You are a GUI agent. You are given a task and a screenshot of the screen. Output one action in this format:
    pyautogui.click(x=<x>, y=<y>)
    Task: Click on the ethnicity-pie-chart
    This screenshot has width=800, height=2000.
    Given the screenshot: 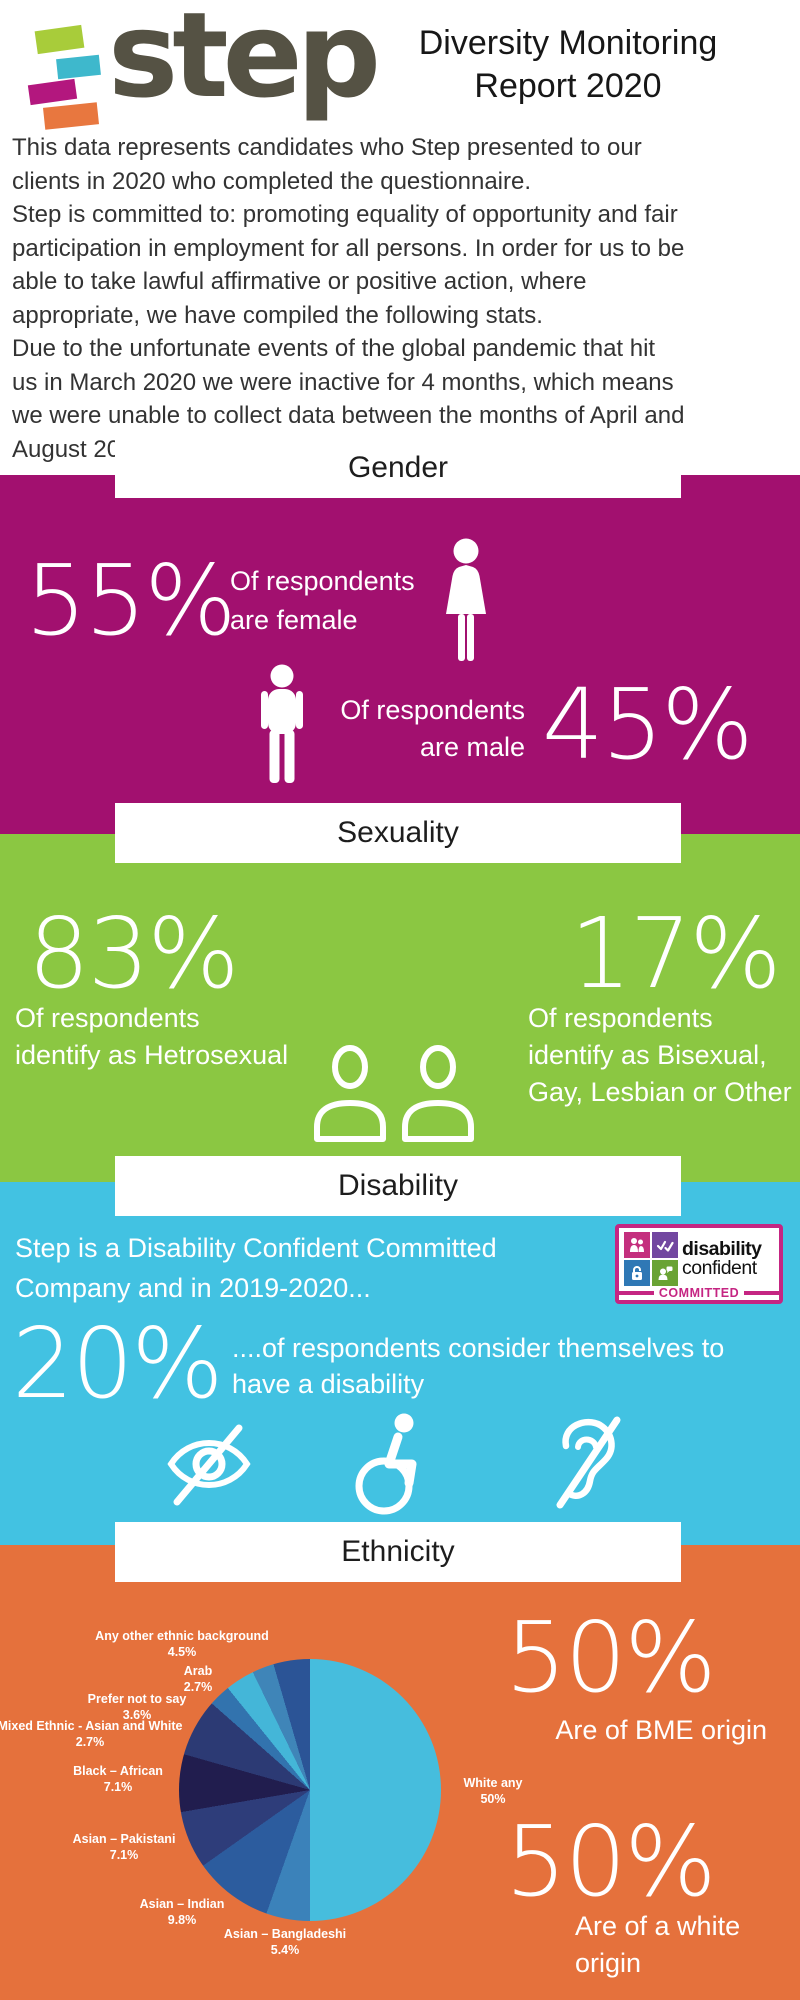 What is the action you would take?
    pyautogui.click(x=310, y=1790)
    